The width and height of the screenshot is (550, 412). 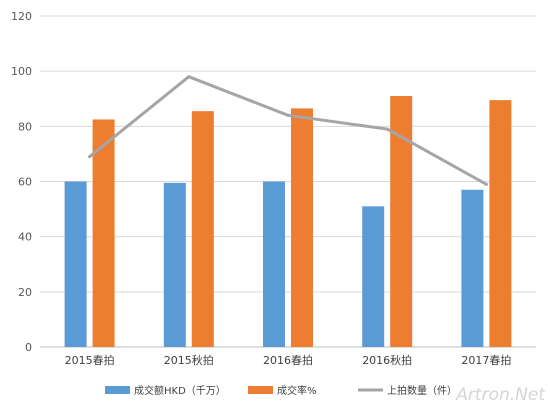 What do you see at coordinates (21, 71) in the screenshot?
I see `y-tick-label: 100` at bounding box center [21, 71].